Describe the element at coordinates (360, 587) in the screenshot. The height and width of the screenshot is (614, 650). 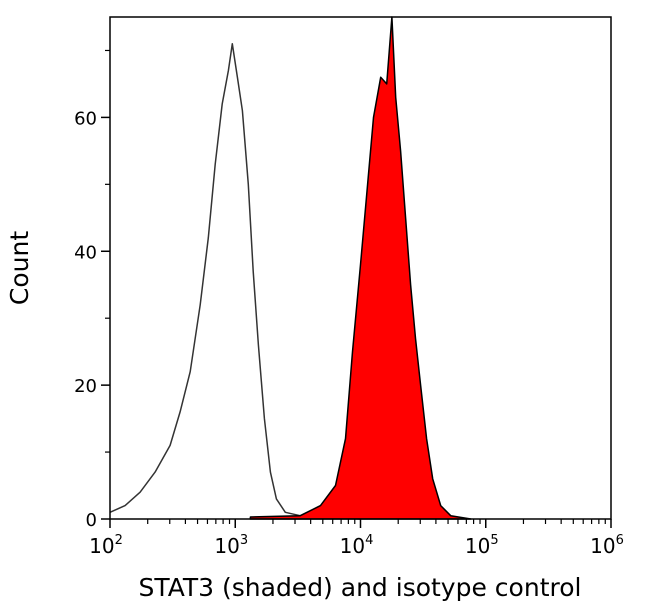
I see `x-axis-label: STAT3 (shaded) and isotype control` at that location.